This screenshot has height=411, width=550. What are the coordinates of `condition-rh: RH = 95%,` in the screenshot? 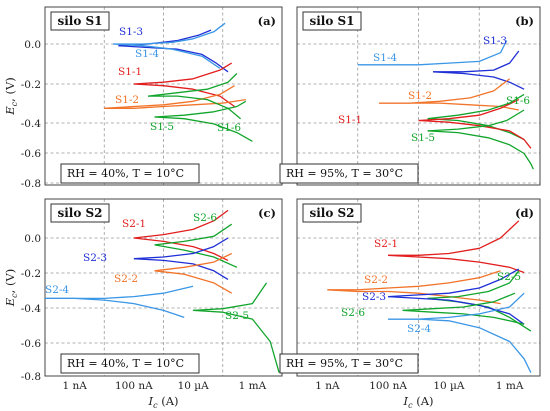 It's located at (319, 363).